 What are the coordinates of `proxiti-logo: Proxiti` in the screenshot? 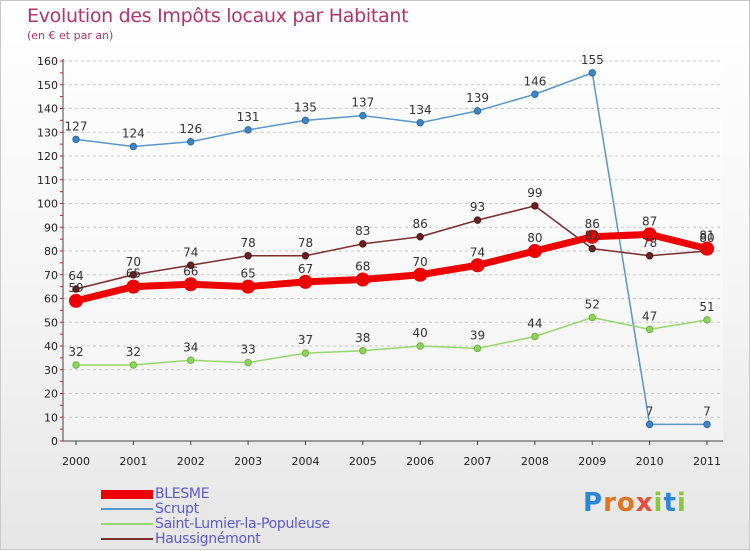 It's located at (635, 503).